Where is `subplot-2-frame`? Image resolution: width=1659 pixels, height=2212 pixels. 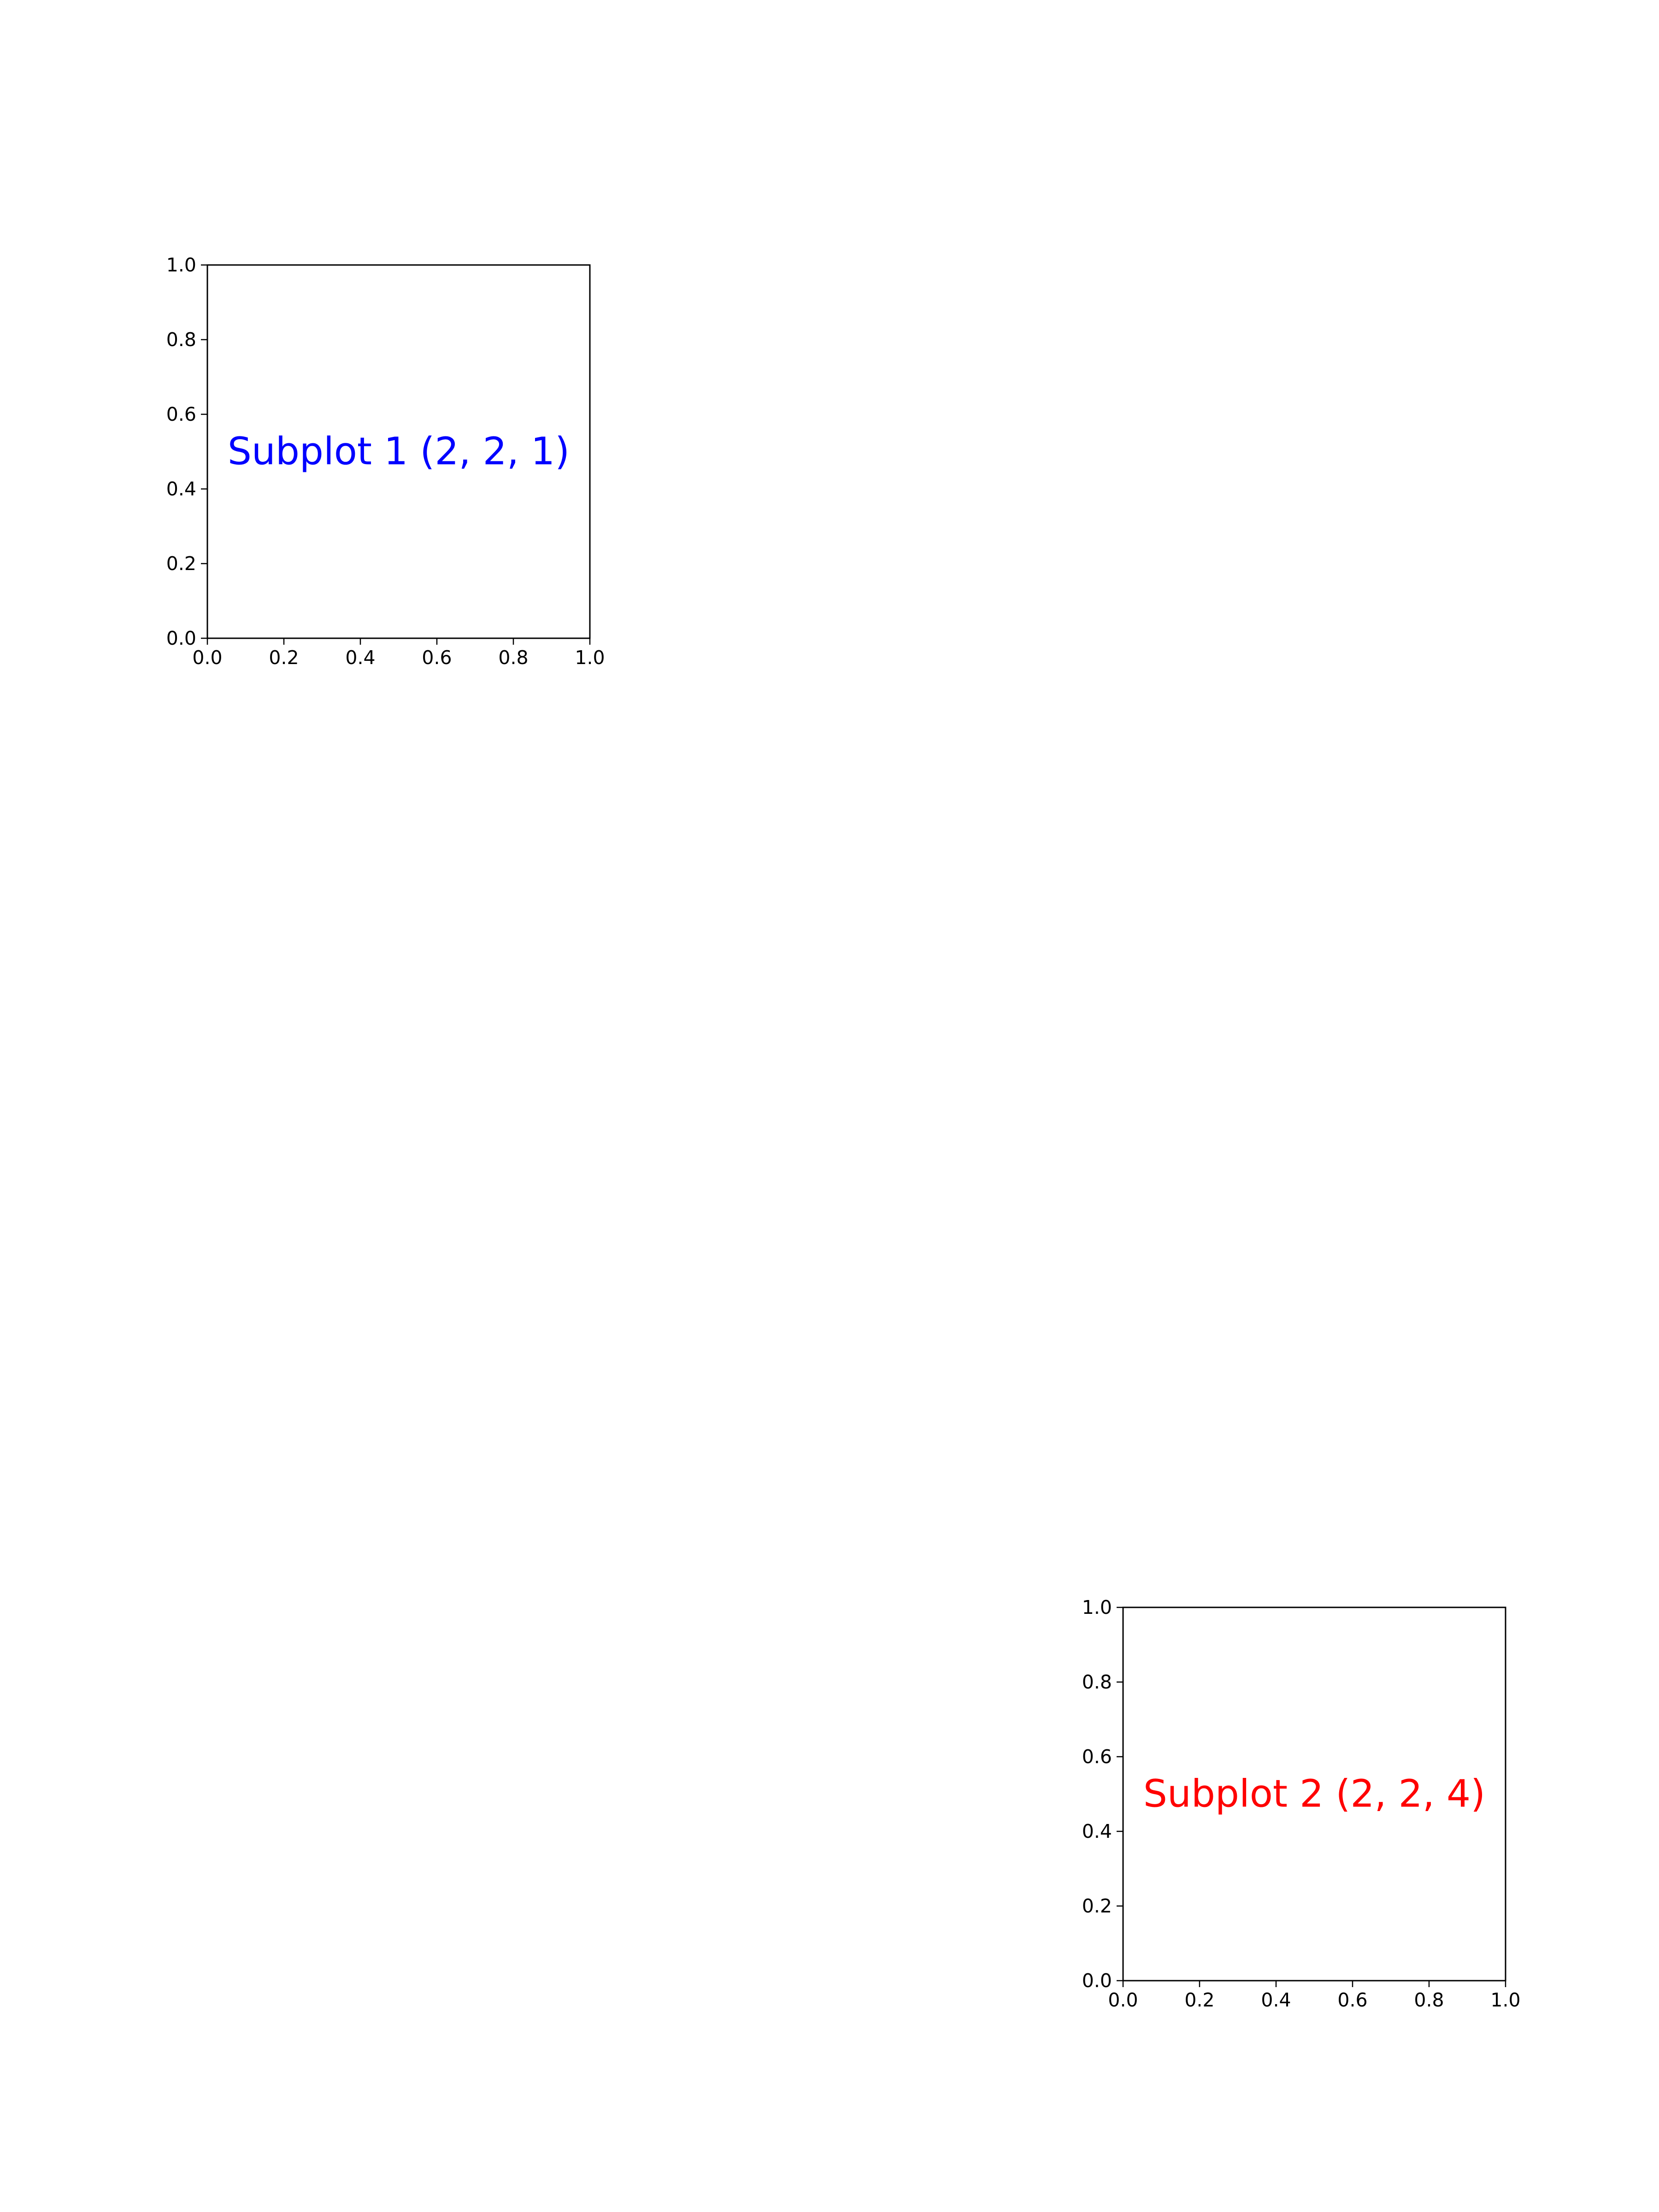
subplot-2-frame is located at coordinates (1314, 1794).